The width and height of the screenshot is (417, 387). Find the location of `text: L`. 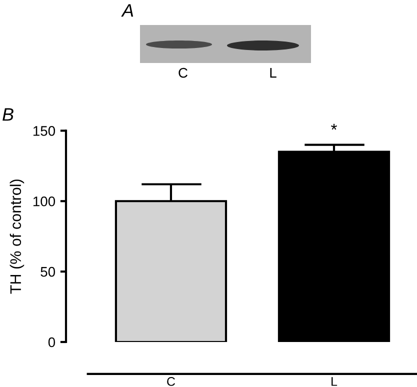

text: L is located at coordinates (273, 73).